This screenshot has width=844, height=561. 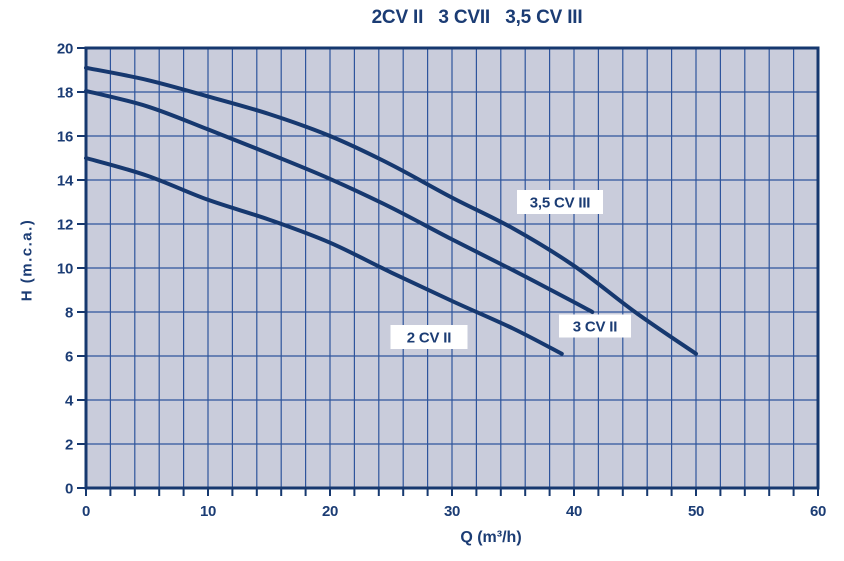 What do you see at coordinates (818, 511) in the screenshot?
I see `x-axis-tick-label: 60` at bounding box center [818, 511].